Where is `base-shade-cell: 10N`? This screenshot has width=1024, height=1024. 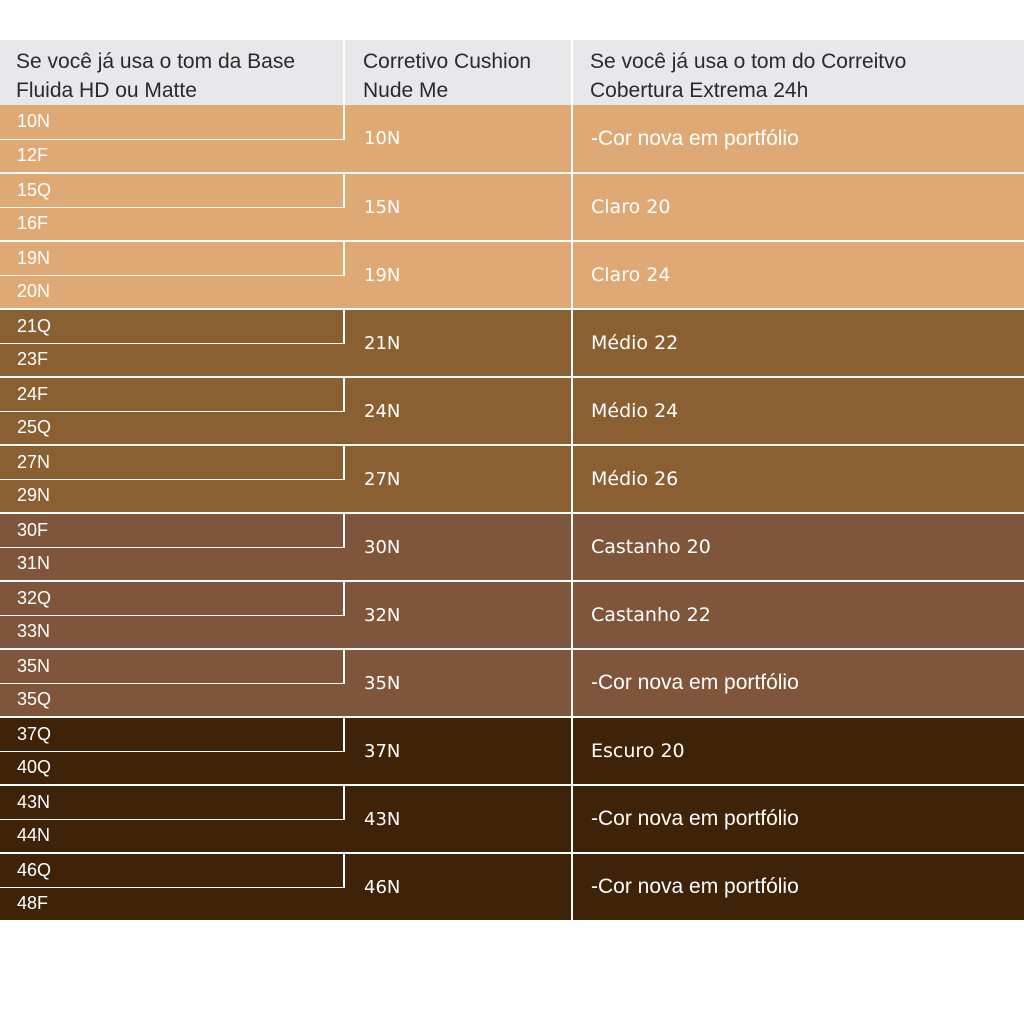
base-shade-cell: 10N is located at coordinates (172, 122).